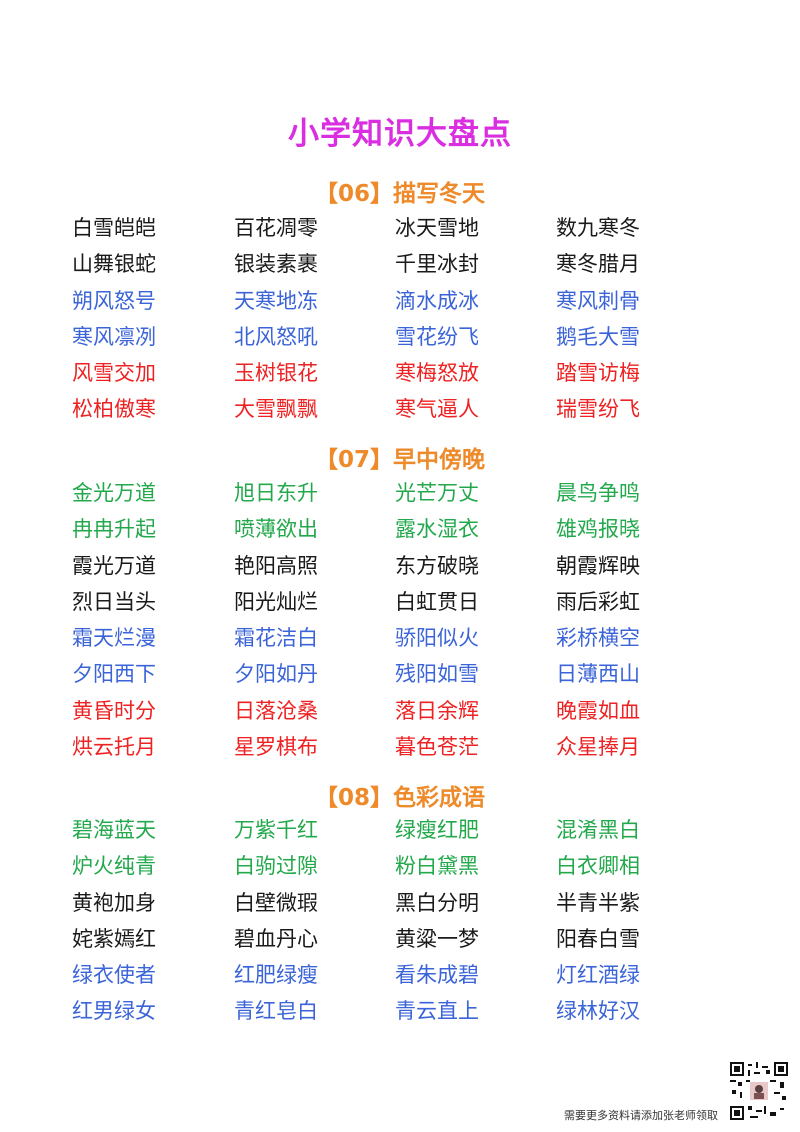  What do you see at coordinates (402, 602) in the screenshot?
I see `idiom-row: 烈日当头 阳光灿烂 白虹贯日 雨后彩虹` at bounding box center [402, 602].